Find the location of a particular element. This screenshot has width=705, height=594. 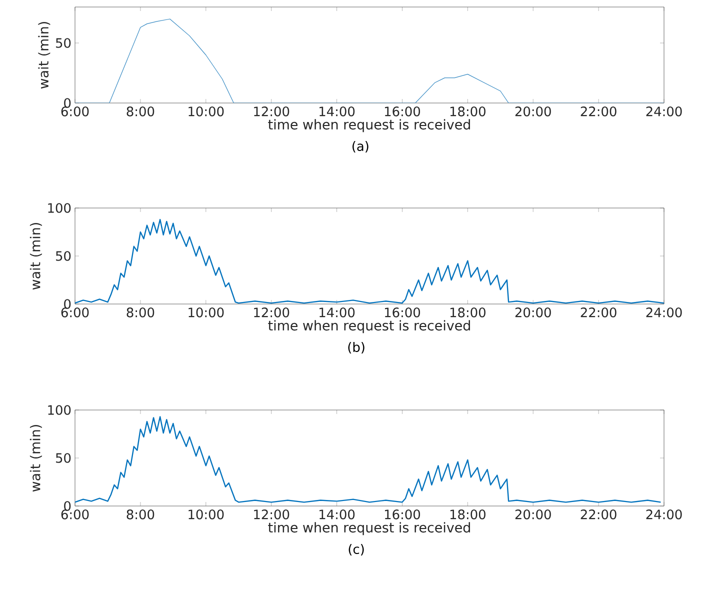

text: (a) is located at coordinates (360, 147).